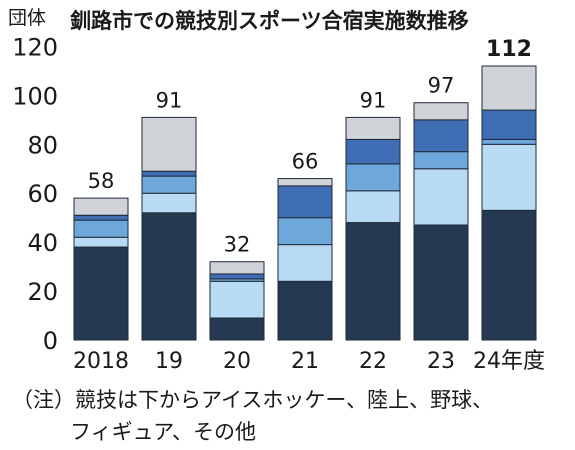 The height and width of the screenshot is (450, 575). What do you see at coordinates (101, 181) in the screenshot?
I see `bar-total-label: 58` at bounding box center [101, 181].